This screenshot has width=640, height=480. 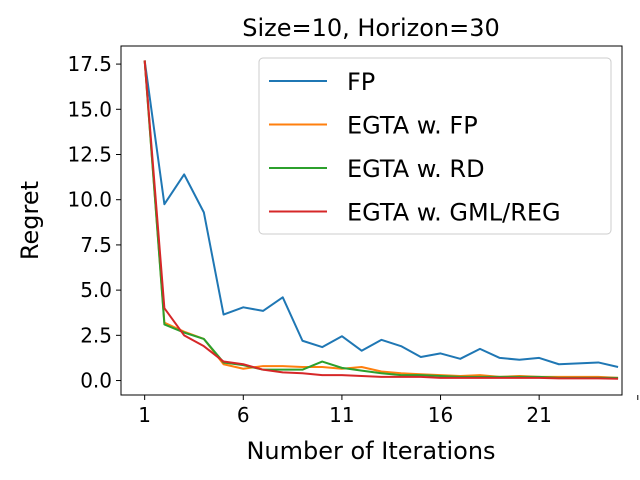 What do you see at coordinates (371, 28) in the screenshot?
I see `chart-title: Size=10, Horizon=30` at bounding box center [371, 28].